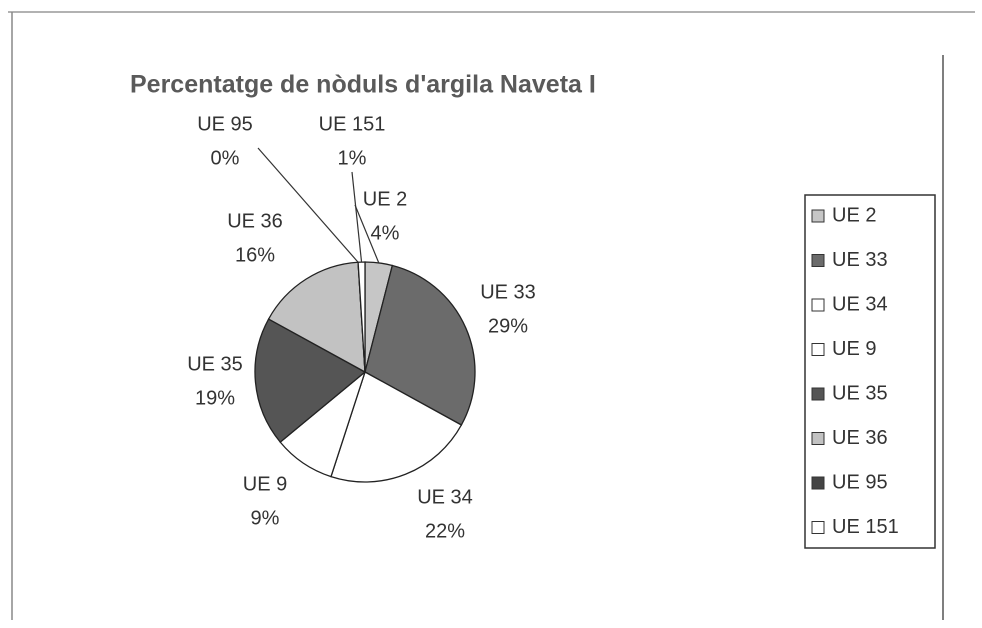 Image resolution: width=982 pixels, height=628 pixels. Describe the element at coordinates (352, 124) in the screenshot. I see `slice-label: UE 151` at that location.